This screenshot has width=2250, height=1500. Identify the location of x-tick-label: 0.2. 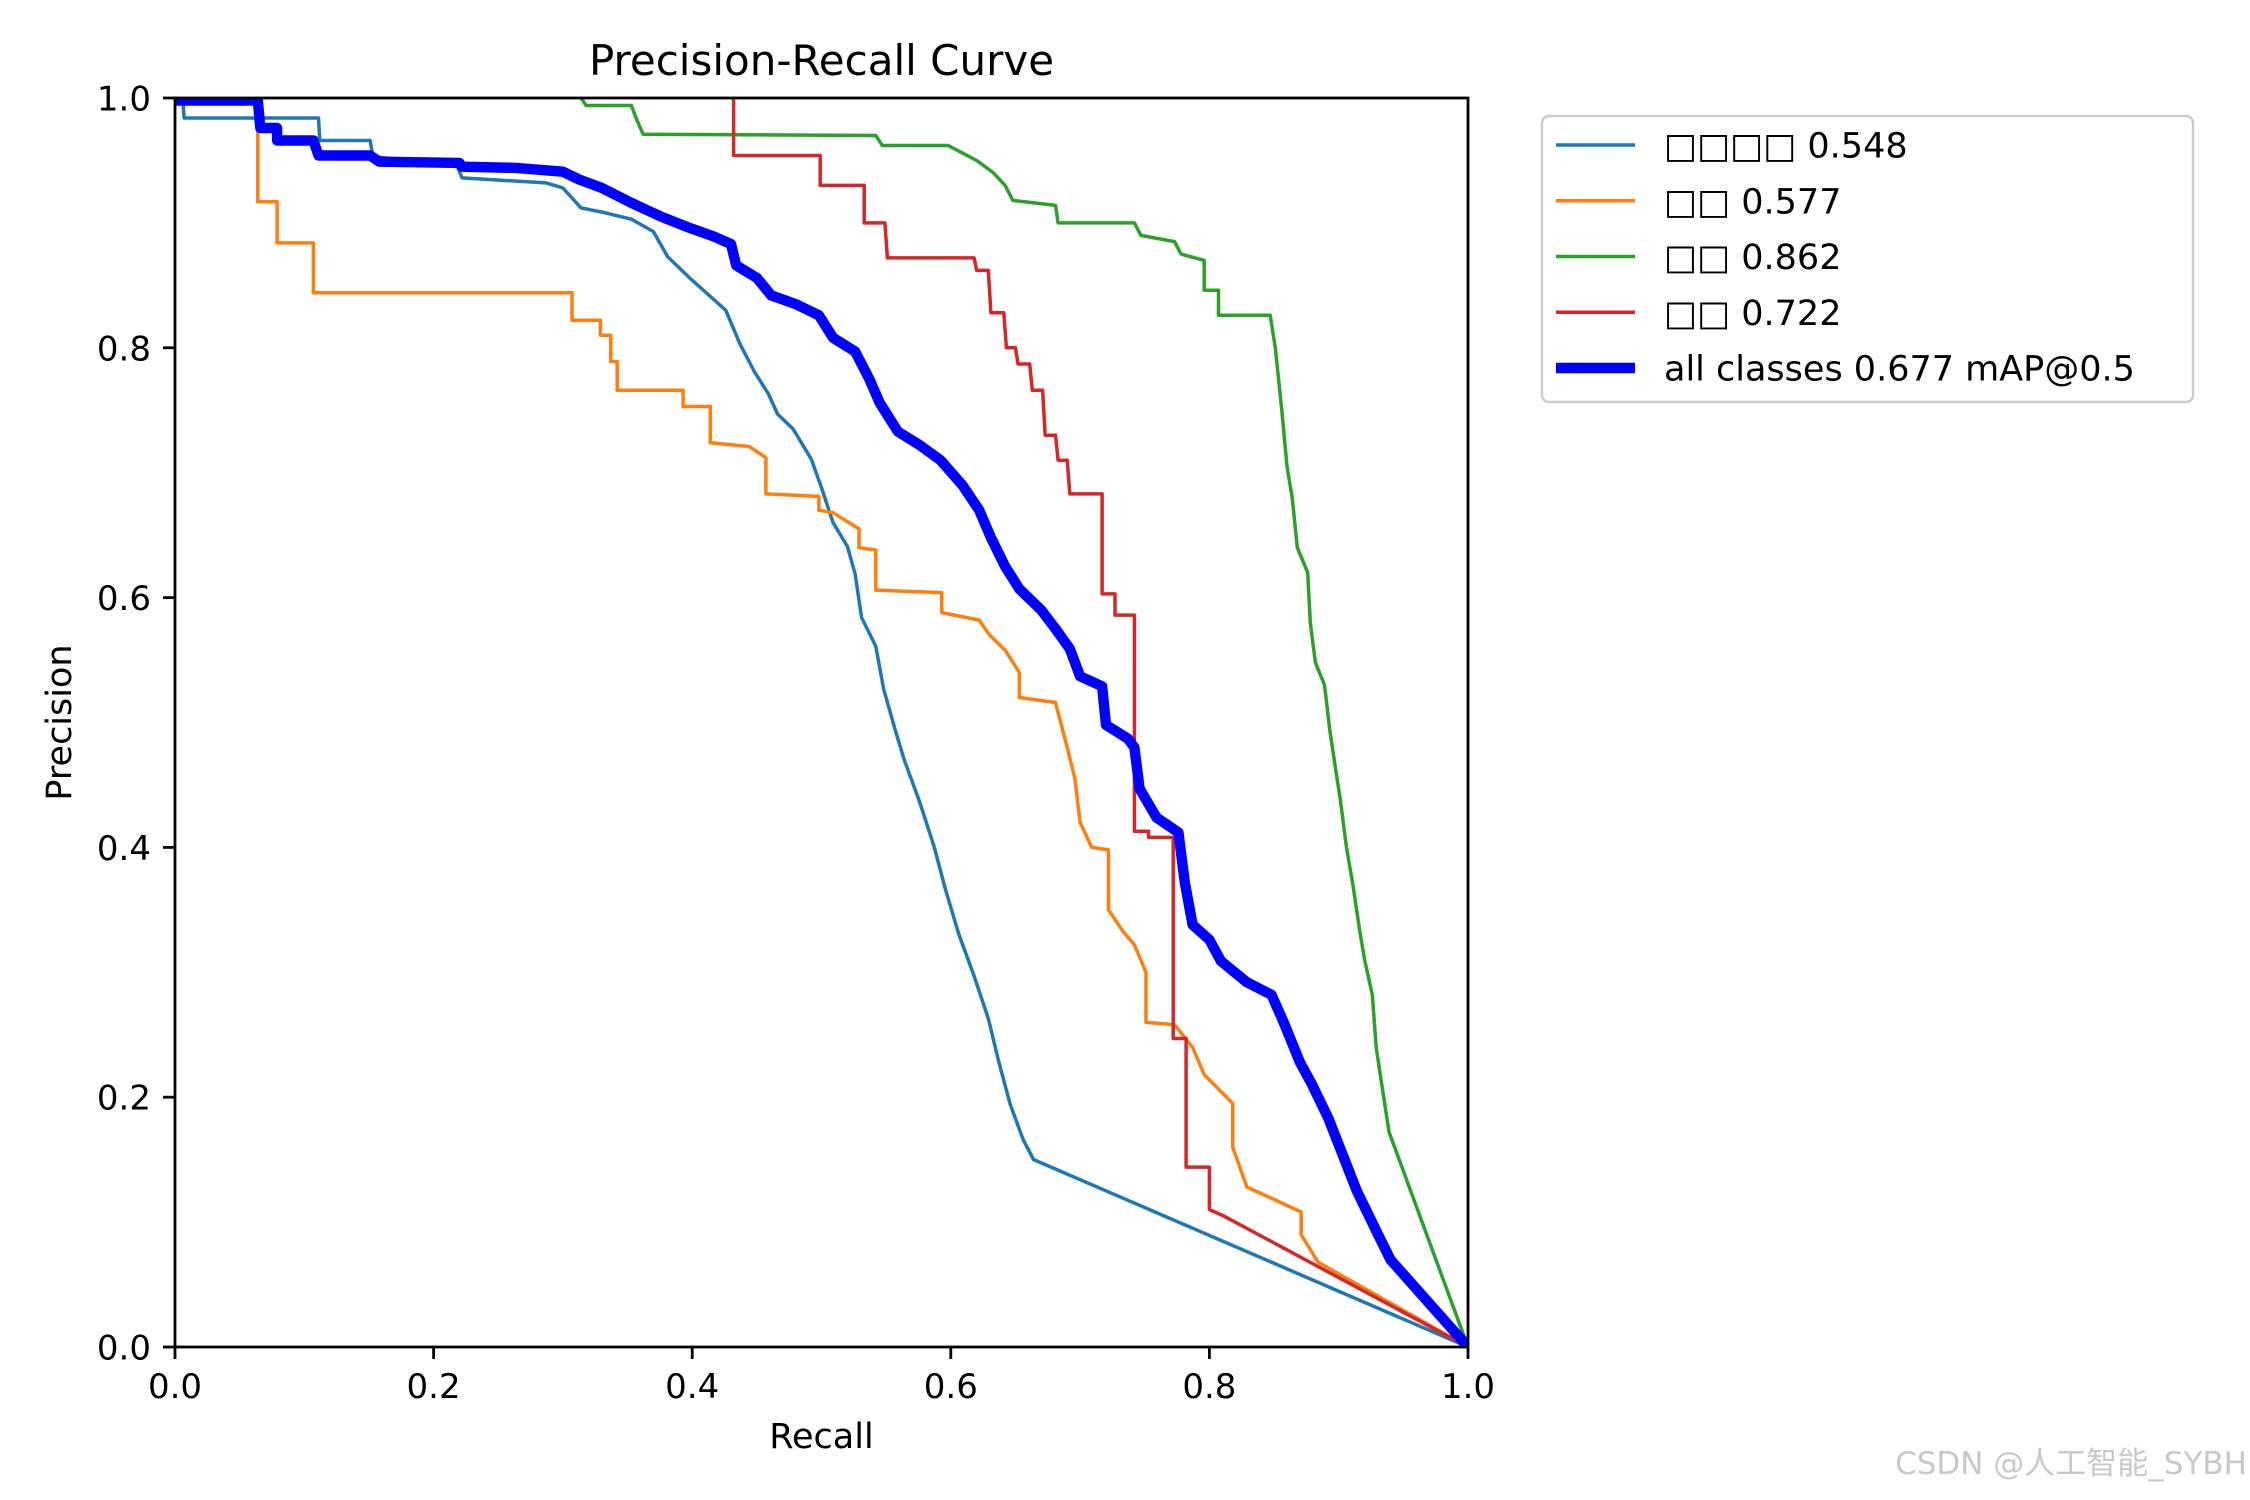
(434, 1387).